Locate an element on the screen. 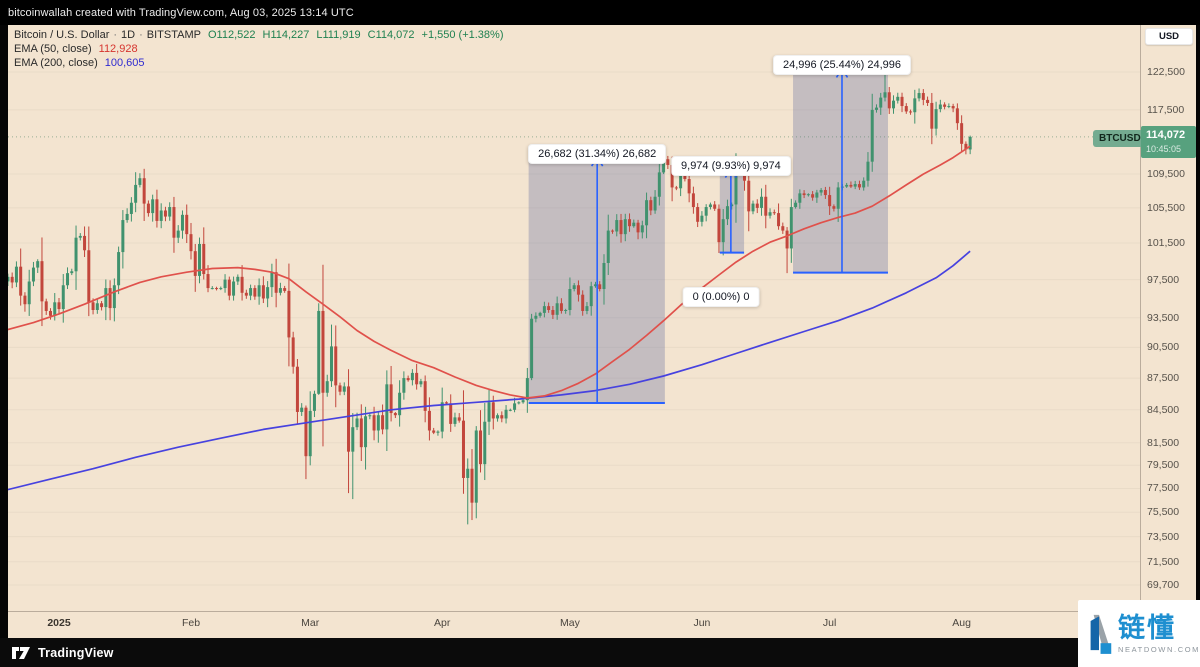 This screenshot has height=667, width=1200. ema200-label: EMA (200, close) is located at coordinates (56, 63).